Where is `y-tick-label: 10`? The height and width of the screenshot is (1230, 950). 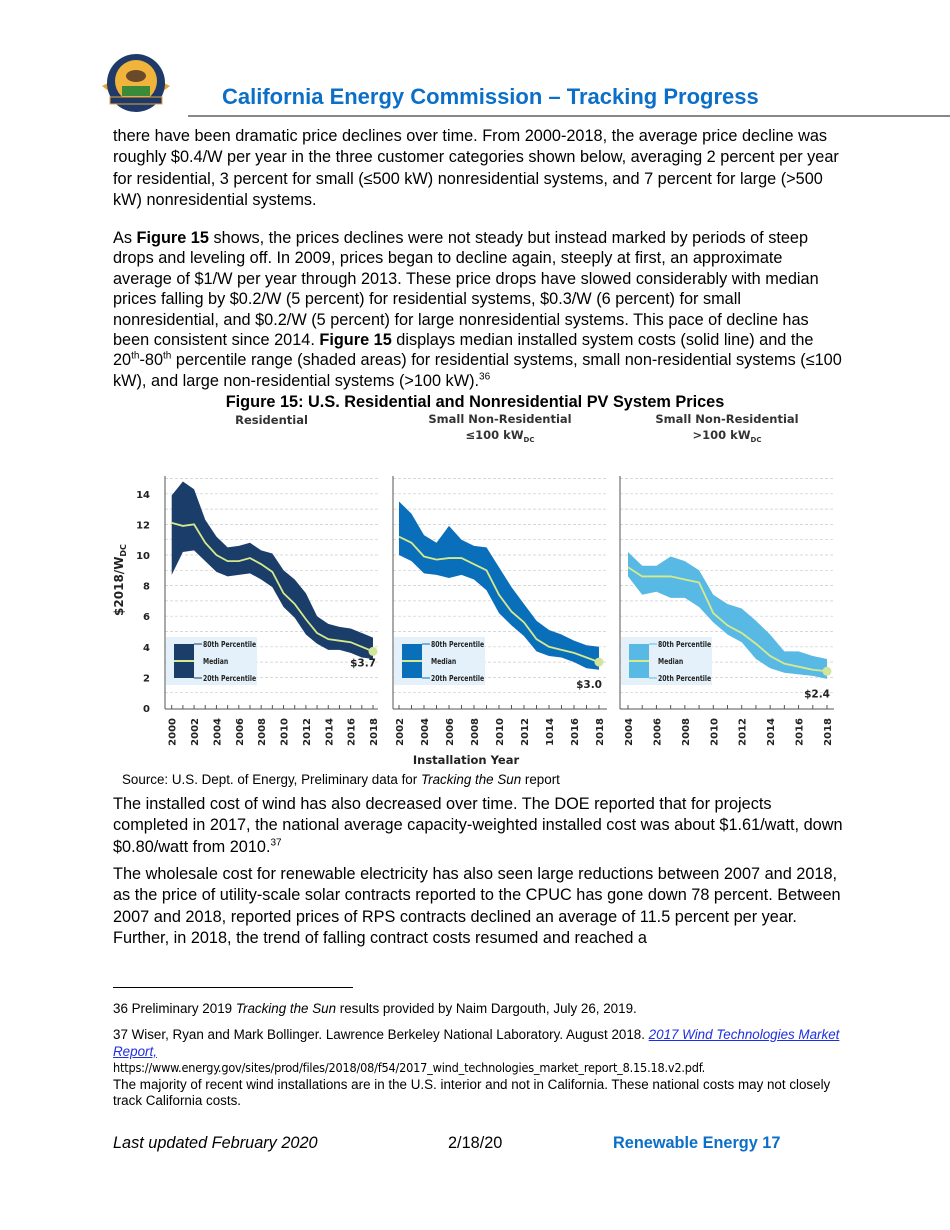
y-tick-label: 10 is located at coordinates (143, 556).